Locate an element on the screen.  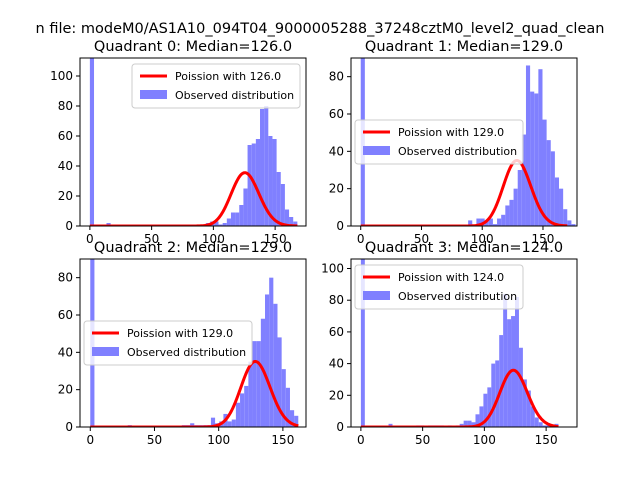
x-tick-label: 150 is located at coordinates (543, 239).